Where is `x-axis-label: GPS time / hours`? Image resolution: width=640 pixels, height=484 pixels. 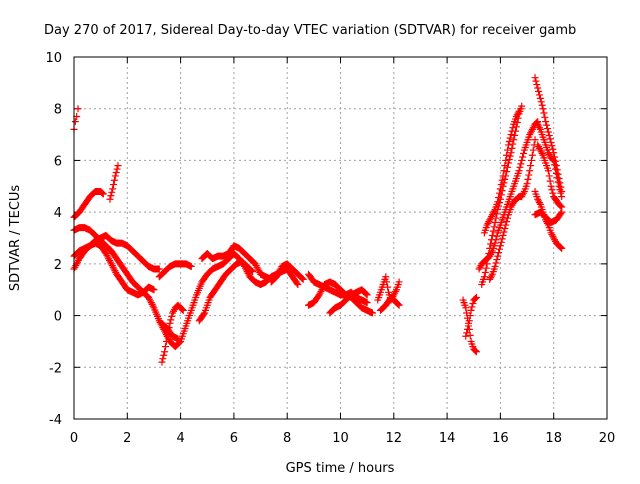 x-axis-label: GPS time / hours is located at coordinates (340, 468).